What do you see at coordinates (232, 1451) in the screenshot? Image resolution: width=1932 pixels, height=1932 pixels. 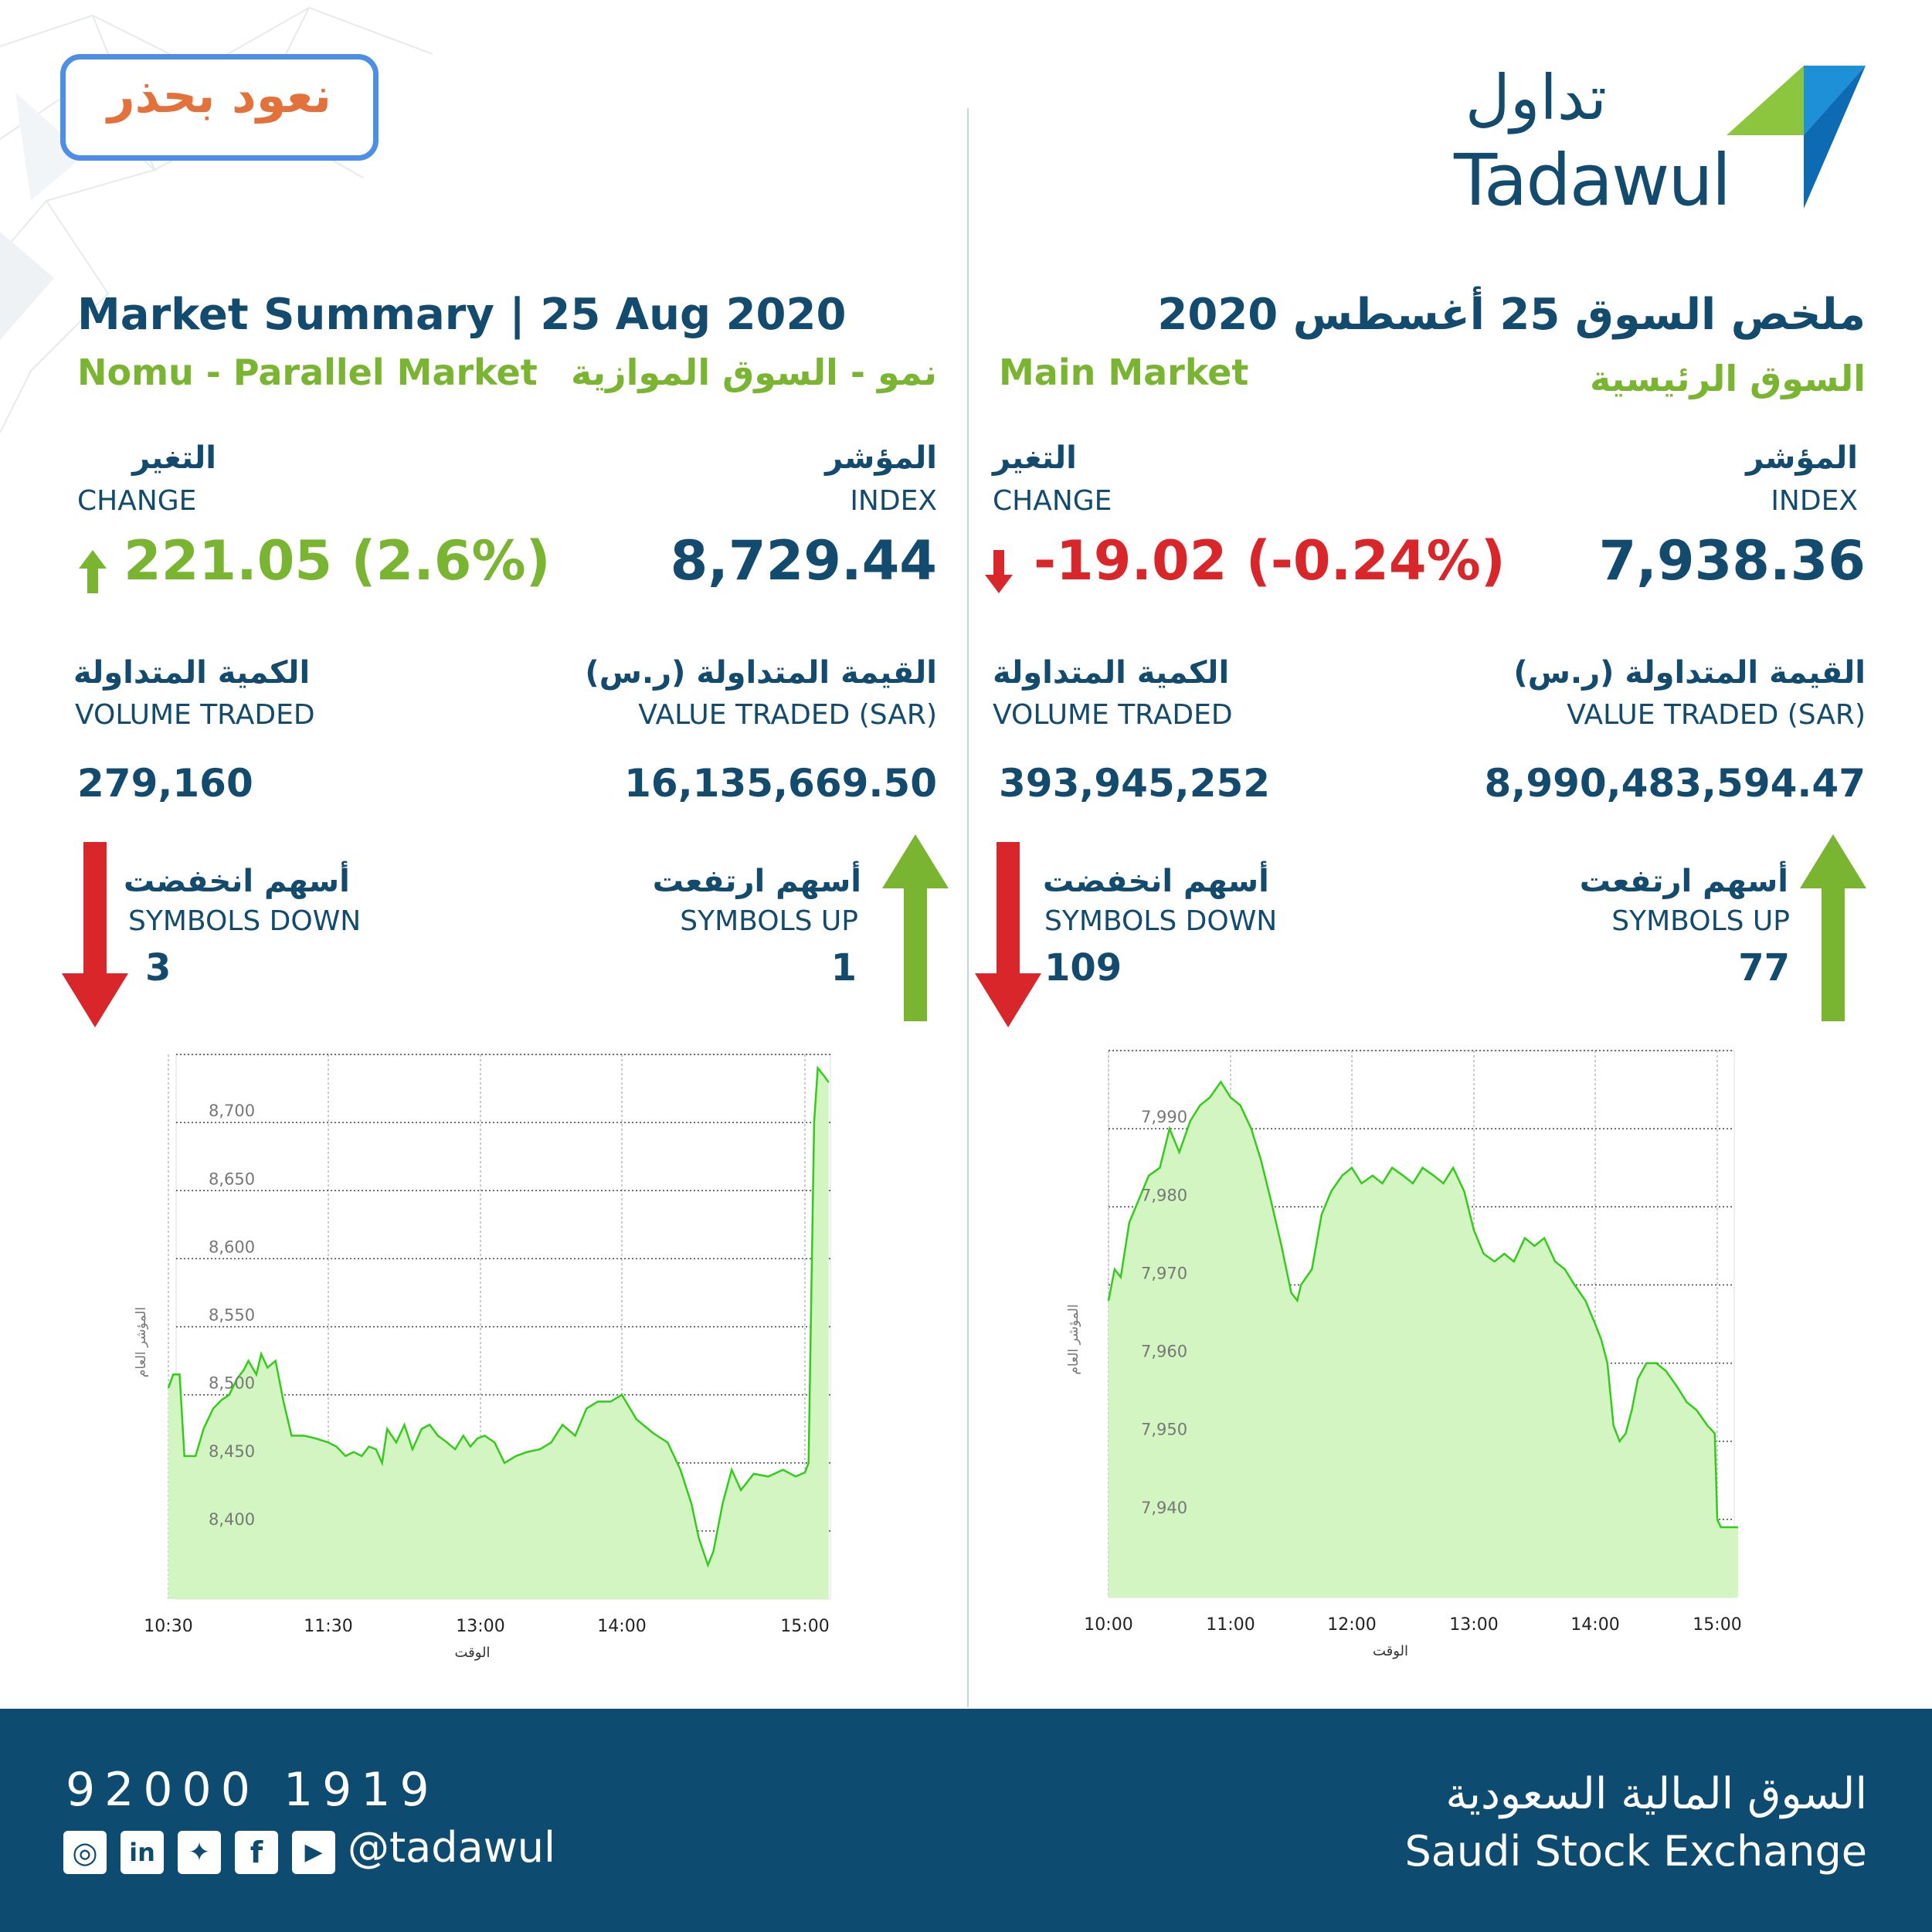 I see `y-tick-label: 8,450` at bounding box center [232, 1451].